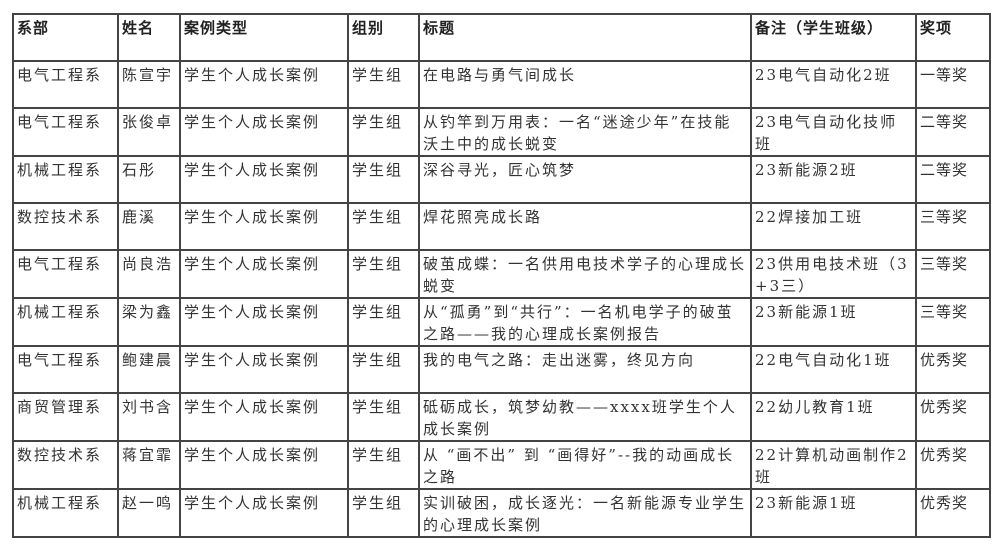 The image size is (1000, 551). What do you see at coordinates (264, 37) in the screenshot?
I see `header-case-type: 案例类型` at bounding box center [264, 37].